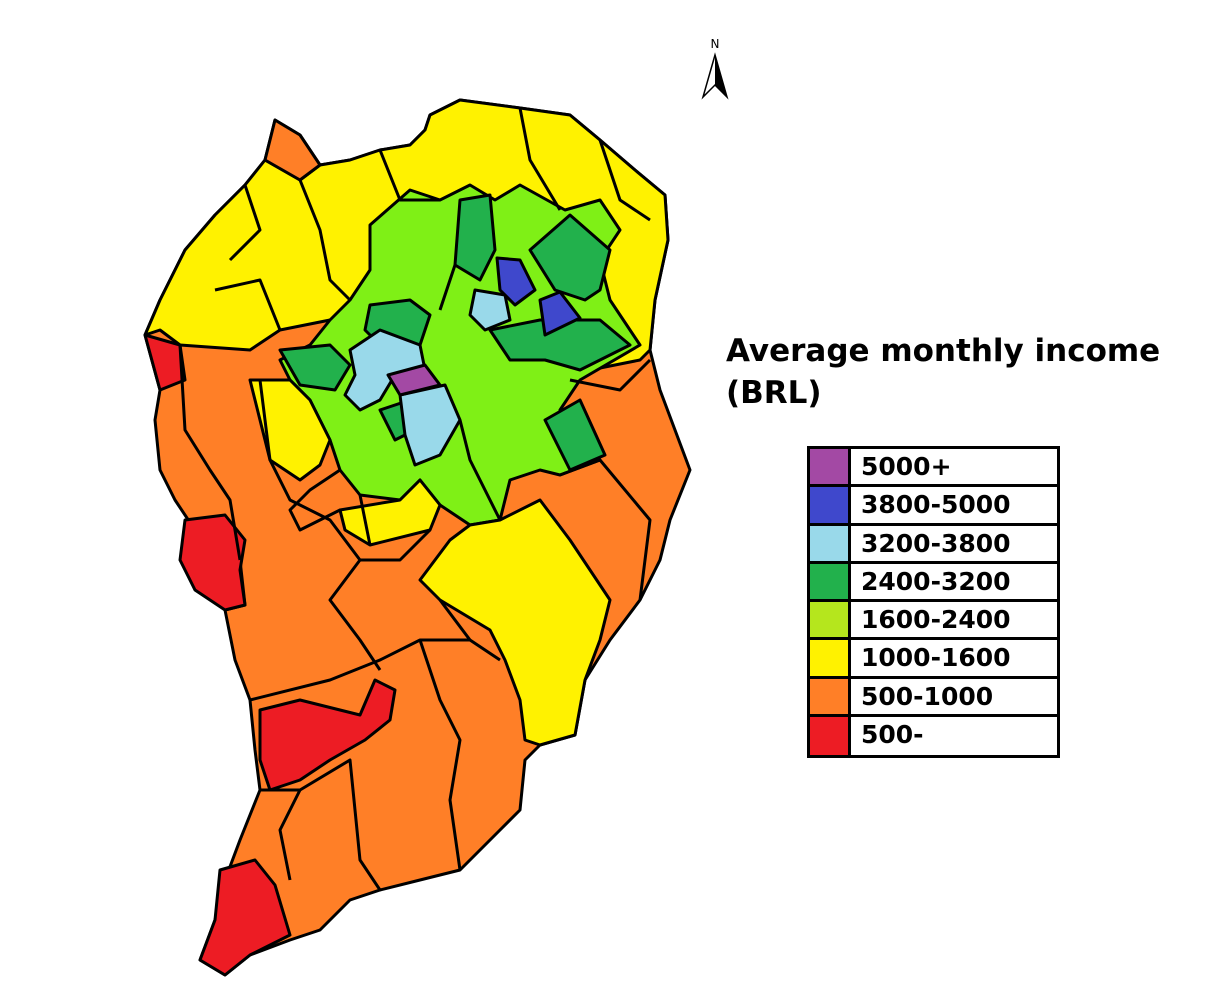 This screenshot has width=1216, height=1004. Describe the element at coordinates (906, 466) in the screenshot. I see `legend-label: 5000+` at that location.